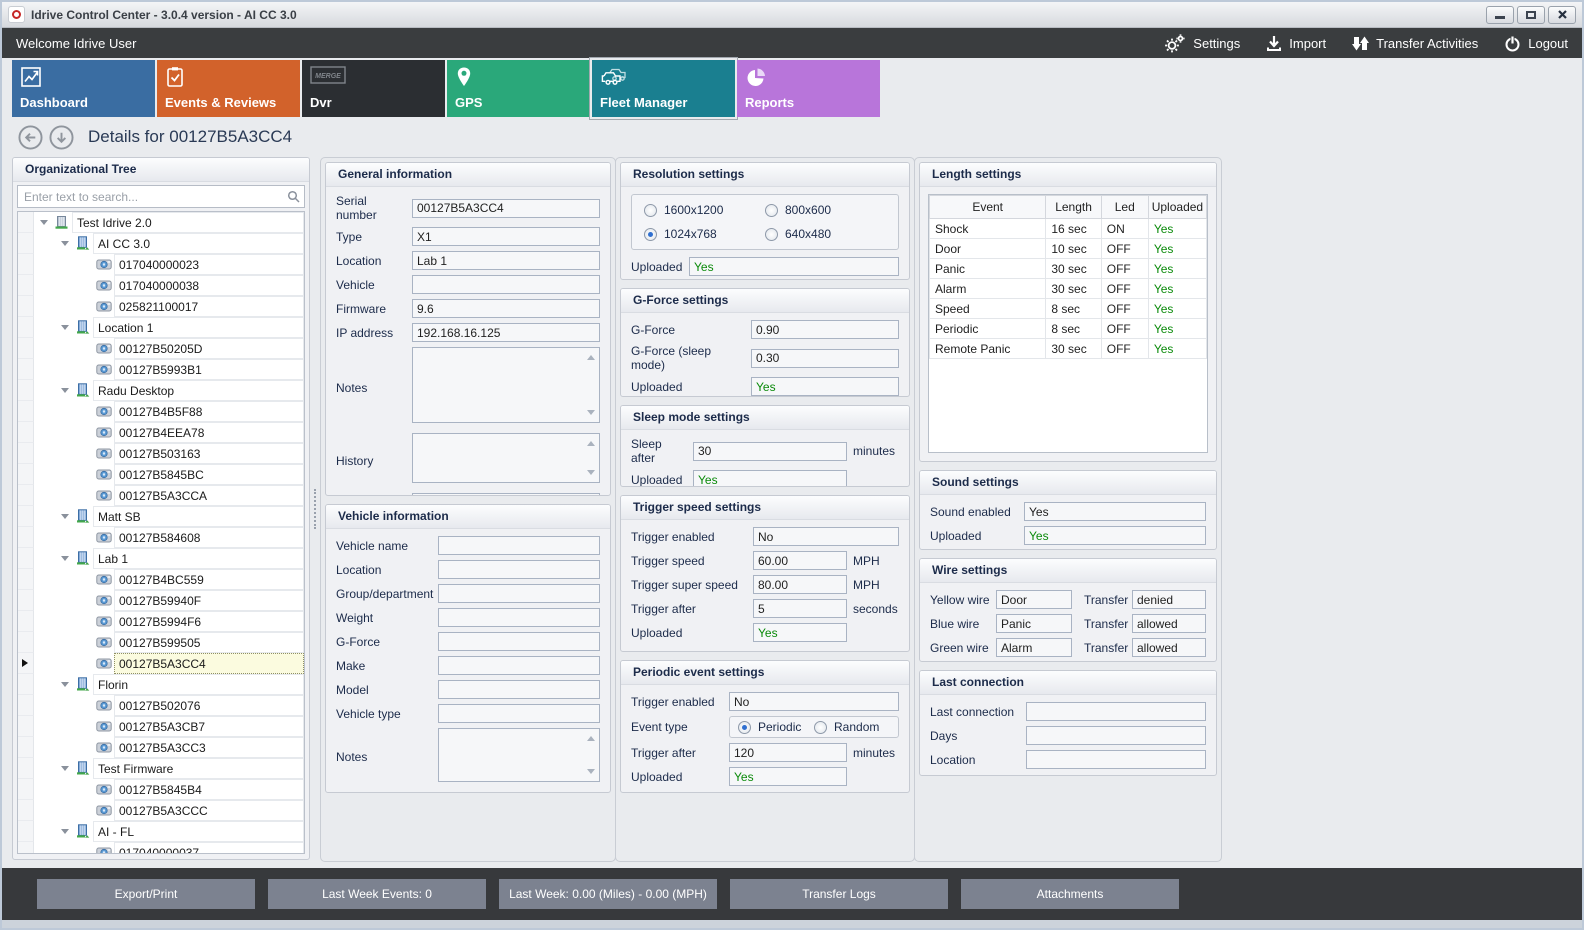 Image resolution: width=1584 pixels, height=930 pixels. I want to click on vehicle-type-field, so click(519, 713).